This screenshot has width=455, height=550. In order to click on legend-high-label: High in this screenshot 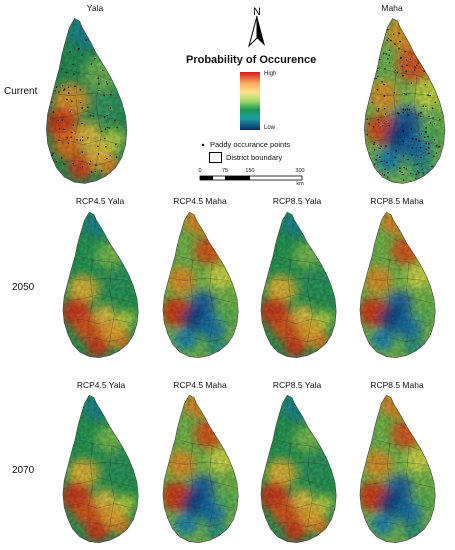, I will do `click(270, 74)`.